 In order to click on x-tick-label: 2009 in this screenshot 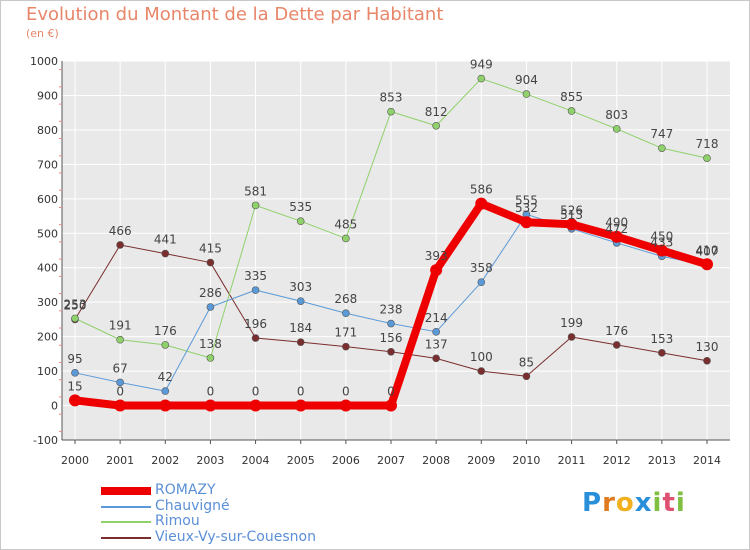, I will do `click(481, 460)`.